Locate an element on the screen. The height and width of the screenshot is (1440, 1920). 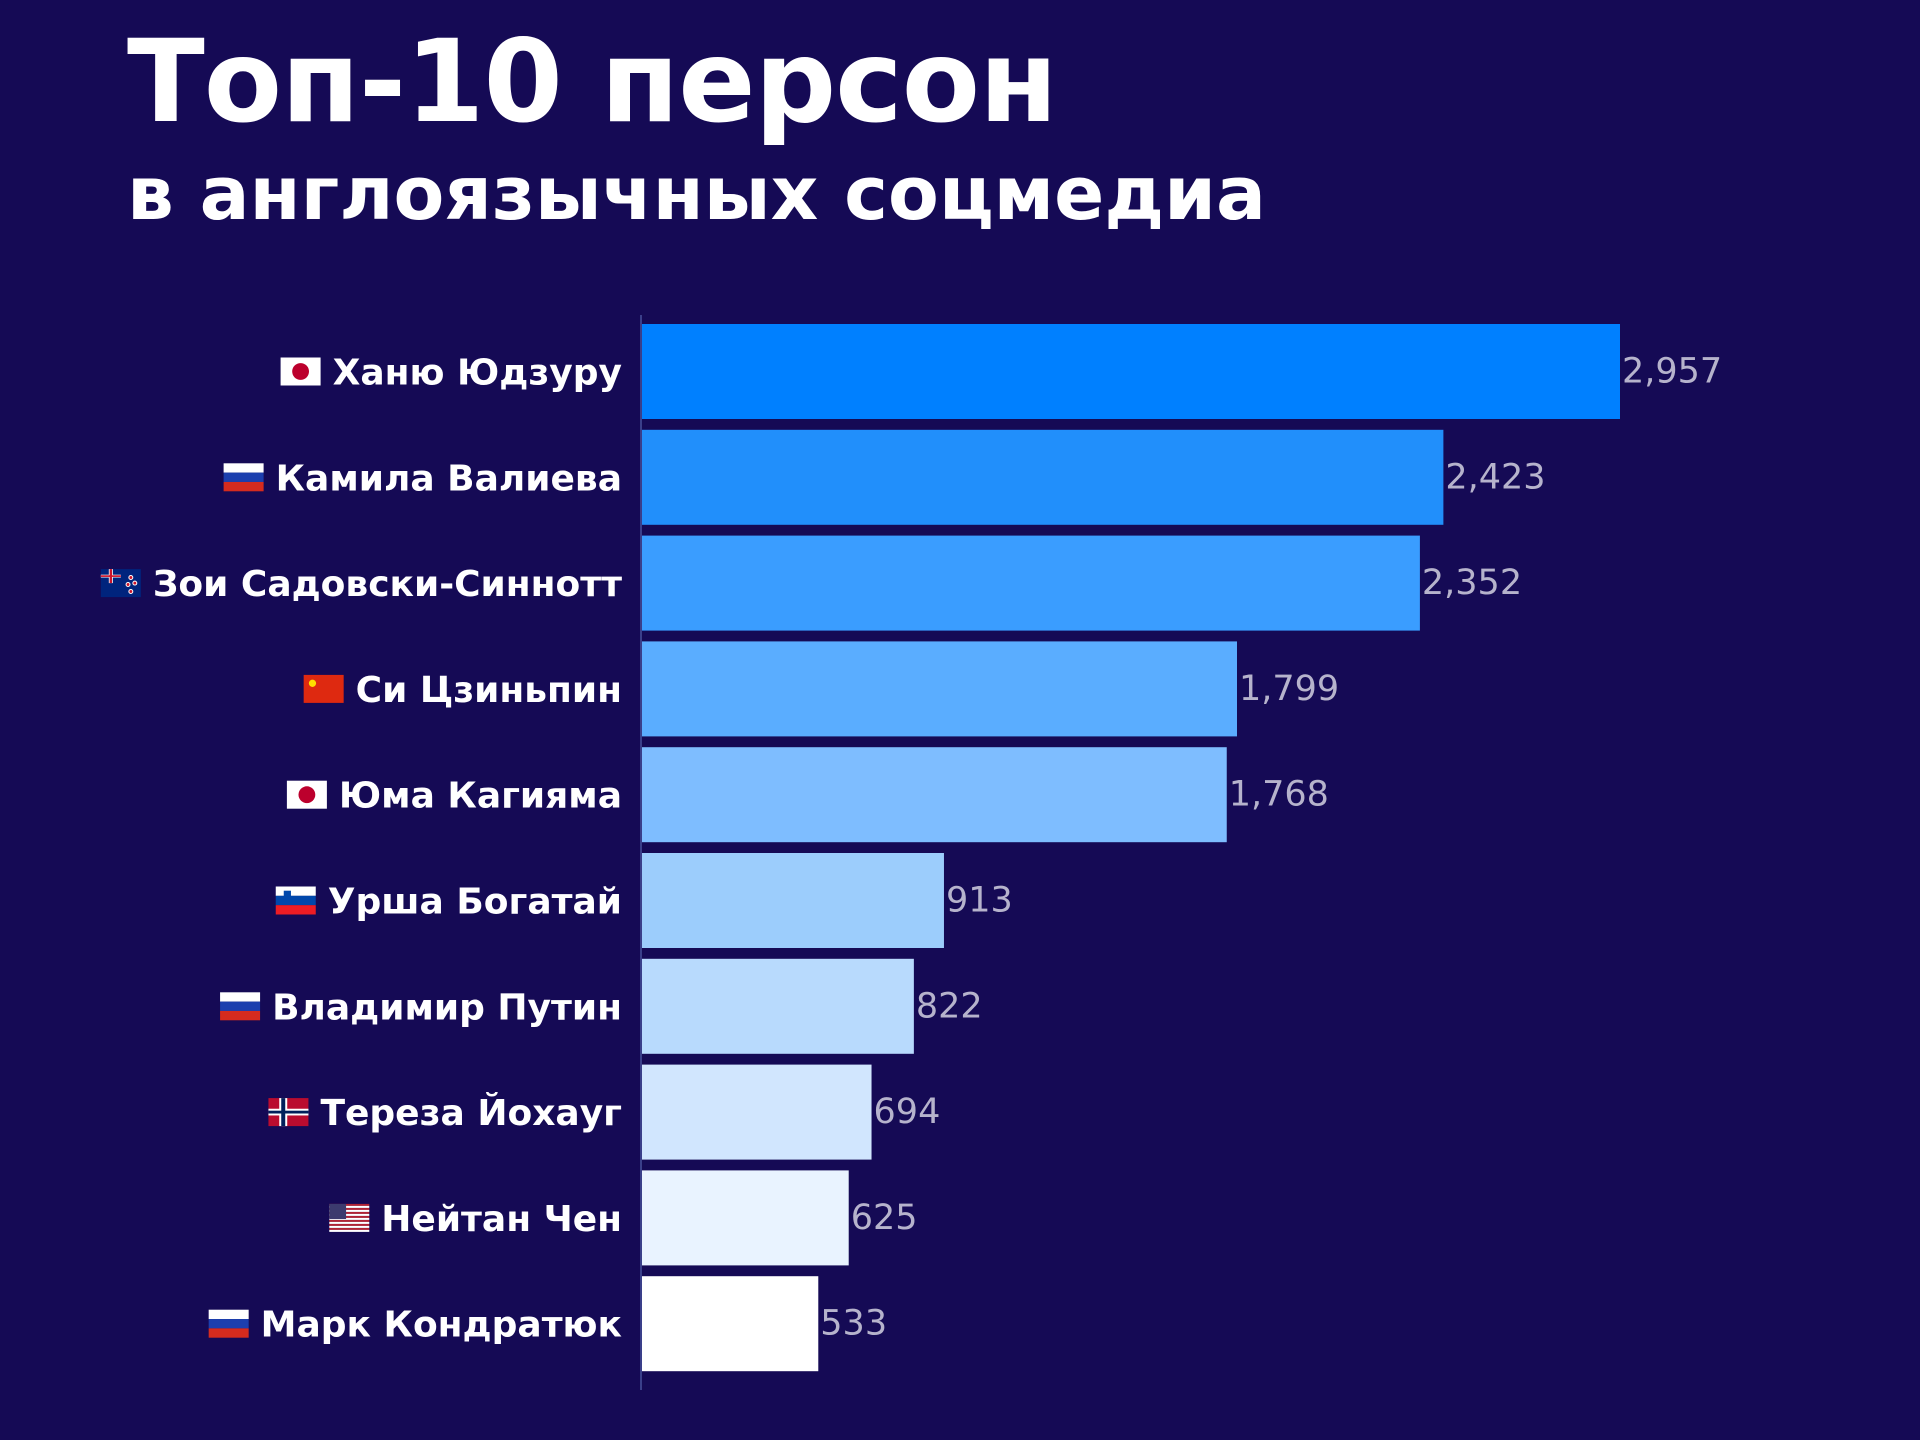
category-label: Урша Богатай is located at coordinates (475, 902).